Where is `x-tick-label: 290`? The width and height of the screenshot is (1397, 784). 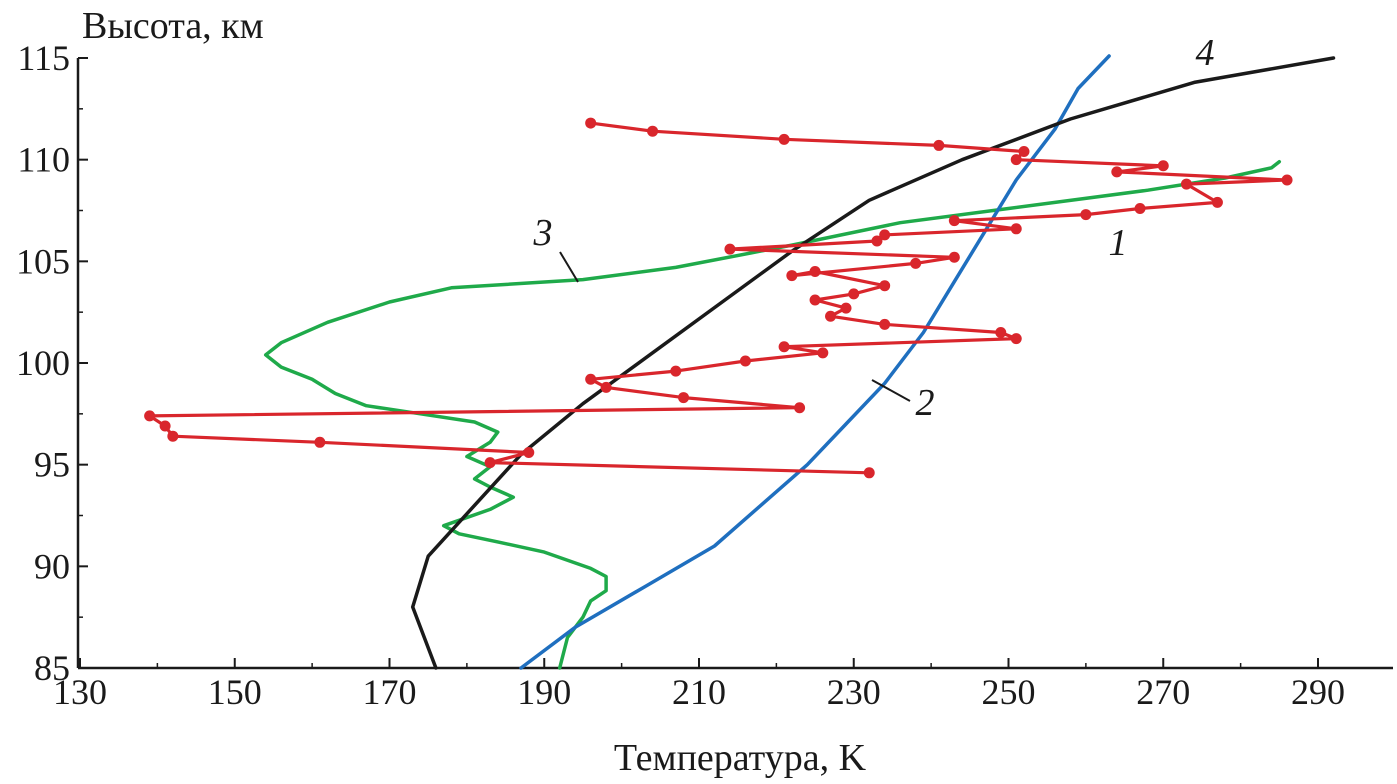 x-tick-label: 290 is located at coordinates (1318, 692).